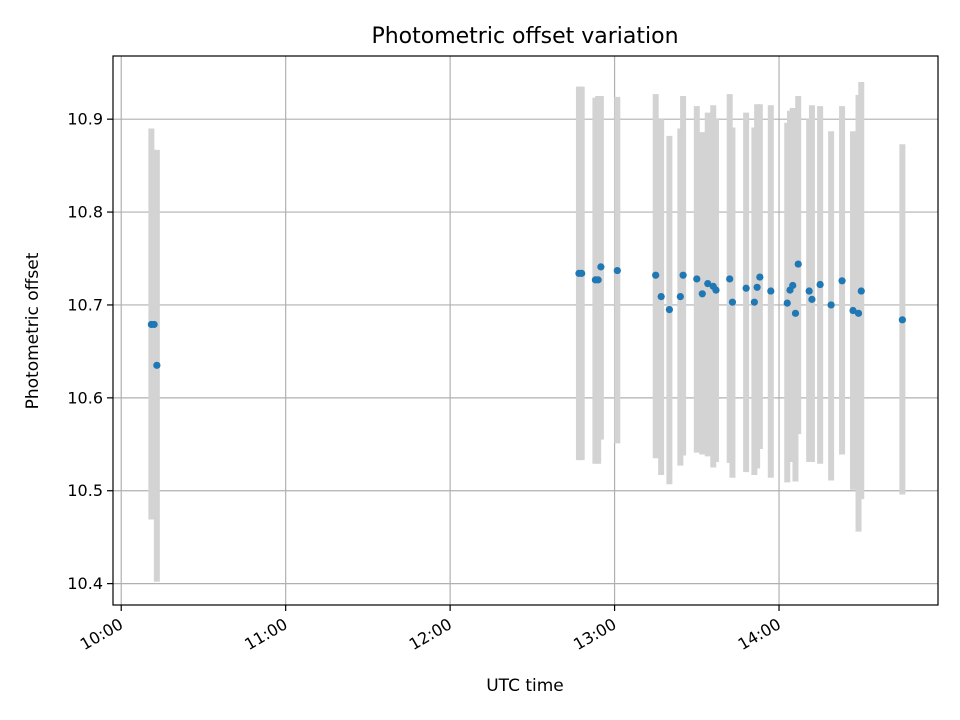 This screenshot has width=960, height=720. Describe the element at coordinates (85, 212) in the screenshot. I see `y-tick-label: 10.8` at that location.